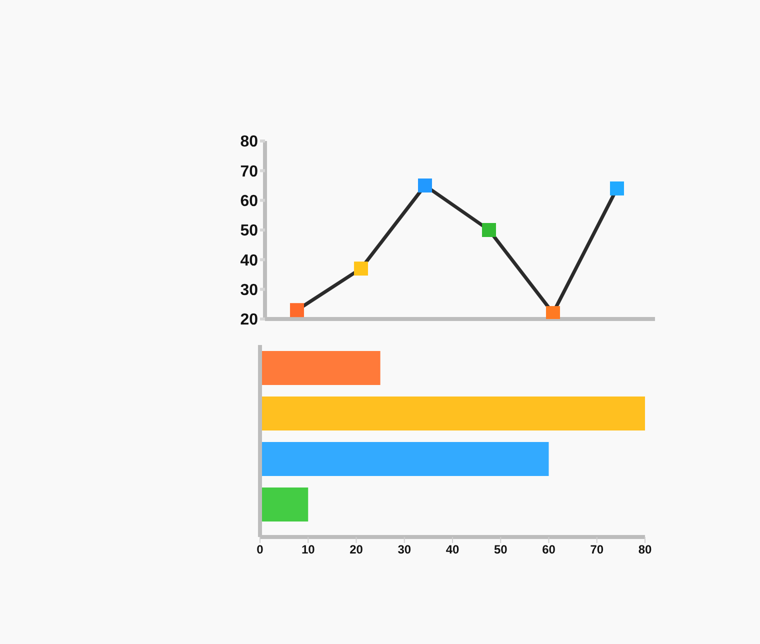 The width and height of the screenshot is (760, 644). What do you see at coordinates (249, 291) in the screenshot?
I see `y-tick-label: 30` at bounding box center [249, 291].